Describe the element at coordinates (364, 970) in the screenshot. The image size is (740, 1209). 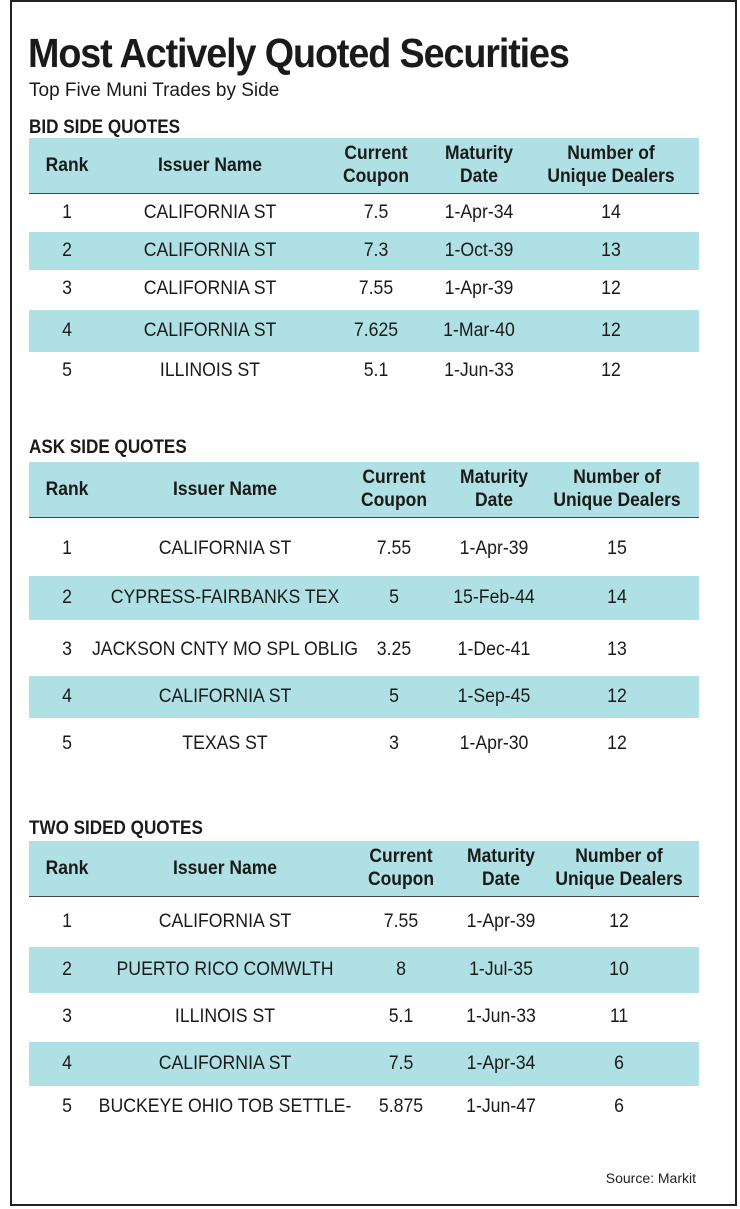
I see `two-table-row: 2 PUERTO RICO COMWLTH 8 1-Jul-35 10` at that location.